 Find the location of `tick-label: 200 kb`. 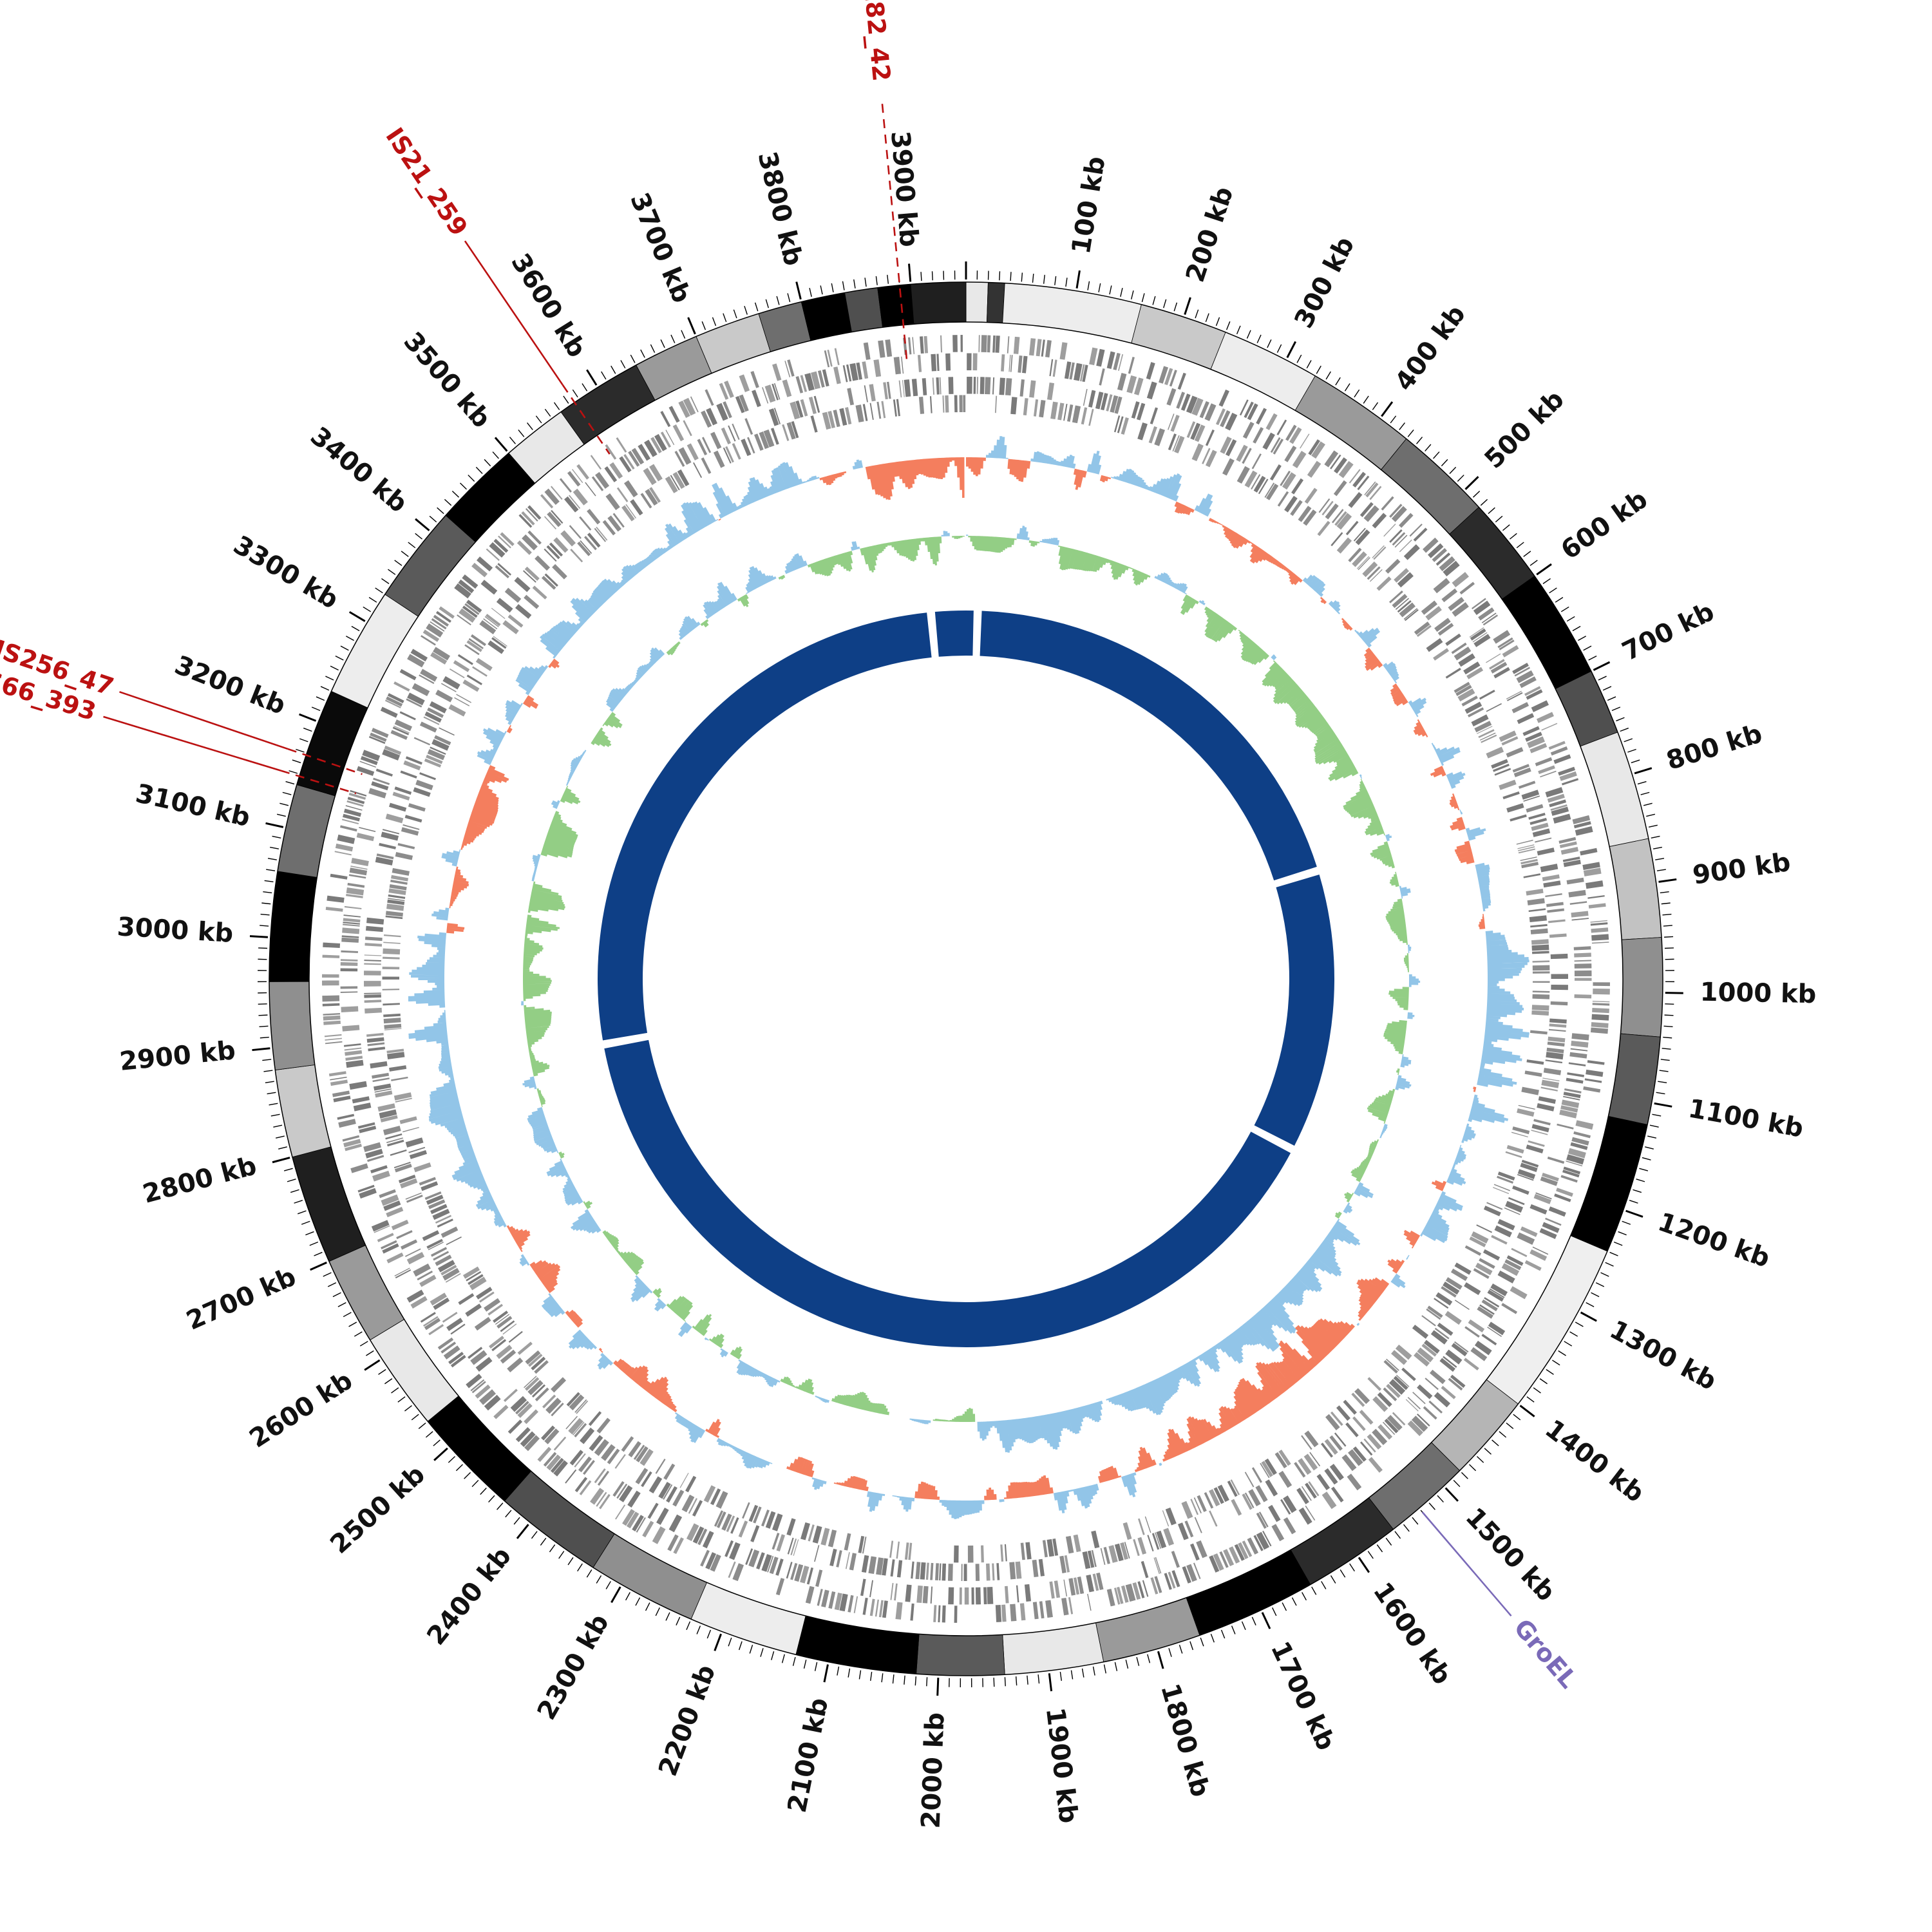

tick-label: 200 kb is located at coordinates (1209, 234).